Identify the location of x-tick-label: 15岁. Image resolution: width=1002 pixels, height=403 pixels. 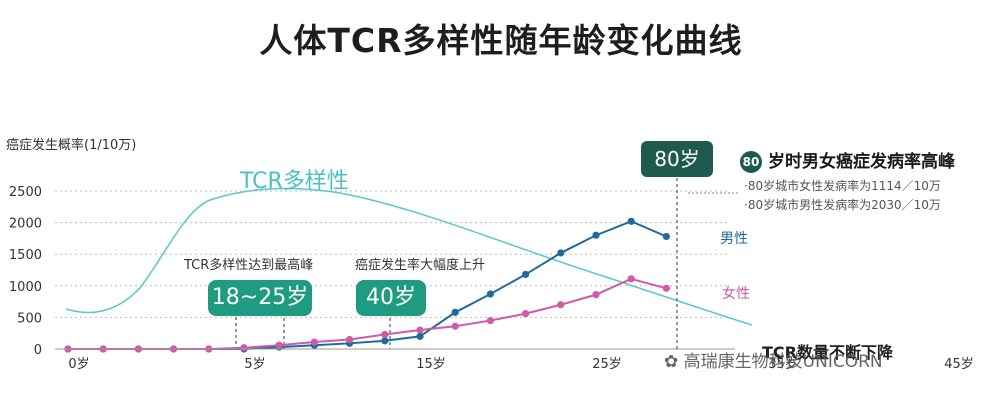
(431, 364).